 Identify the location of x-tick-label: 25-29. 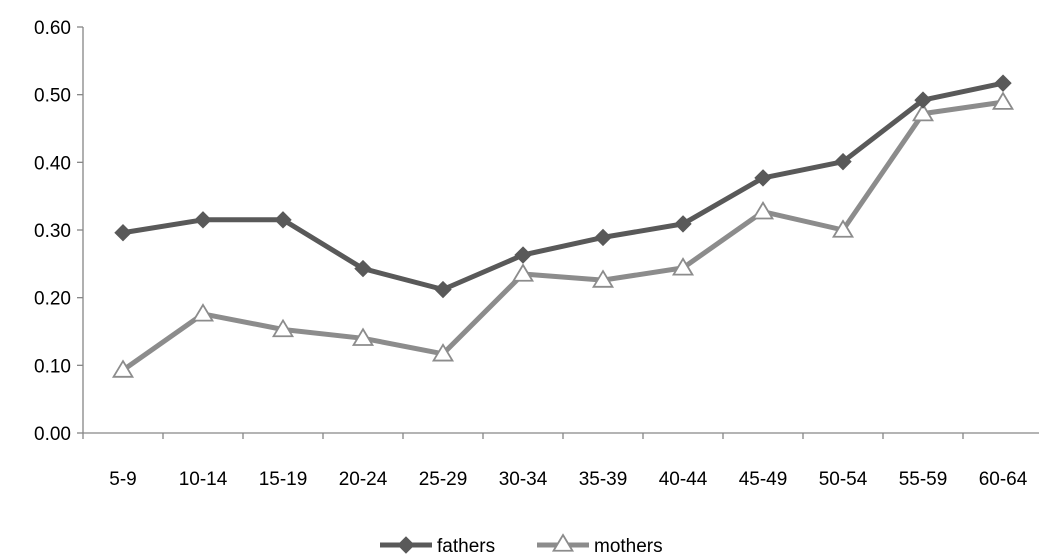
(443, 479).